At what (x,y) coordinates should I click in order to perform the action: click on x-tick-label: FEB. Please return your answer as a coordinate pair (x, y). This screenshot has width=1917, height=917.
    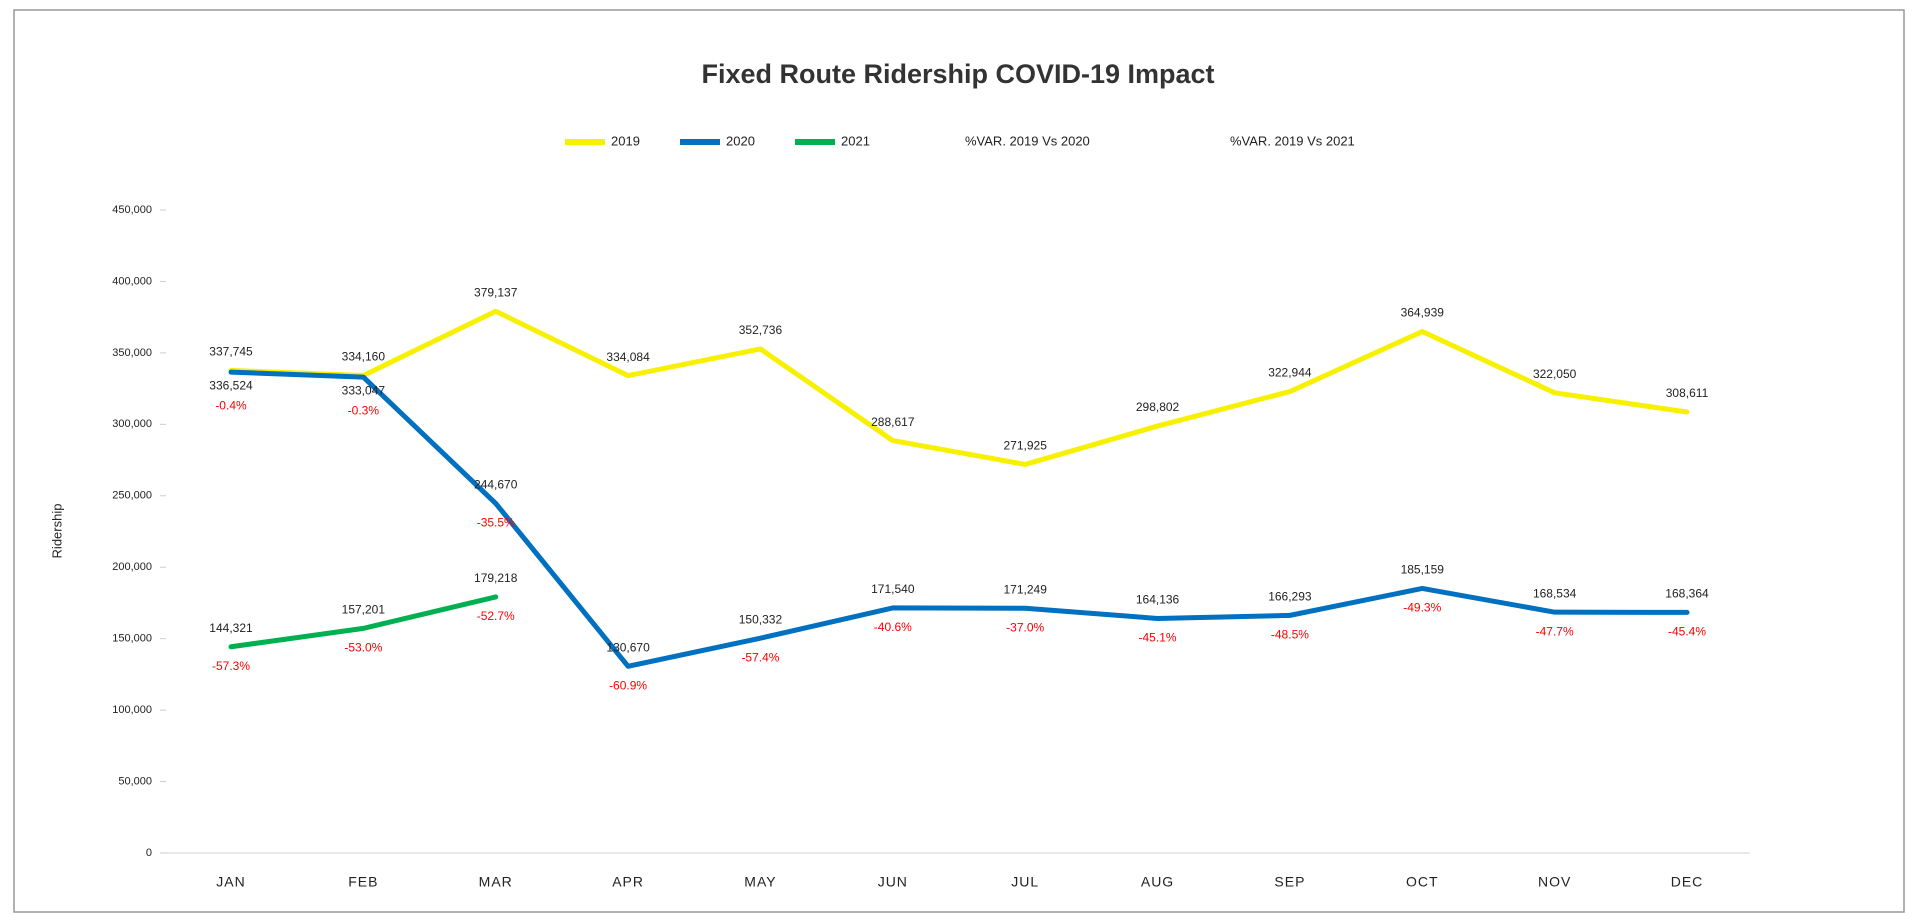
    Looking at the image, I should click on (363, 882).